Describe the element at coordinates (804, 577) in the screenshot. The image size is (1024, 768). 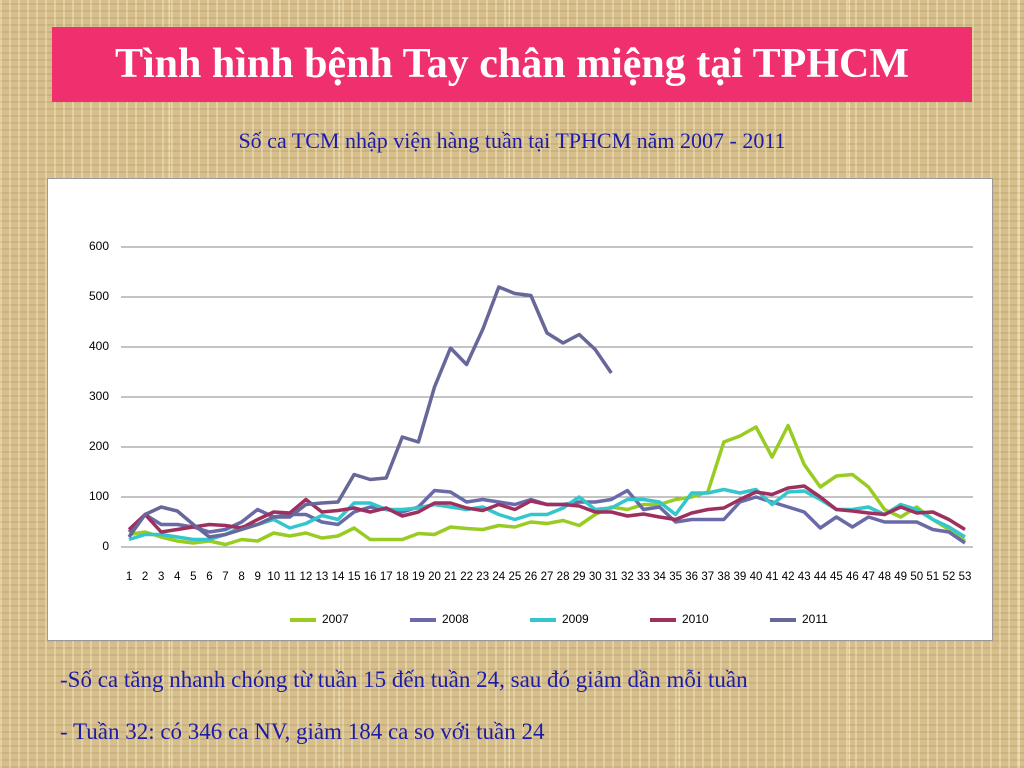
I see `x-tick-label: 43` at that location.